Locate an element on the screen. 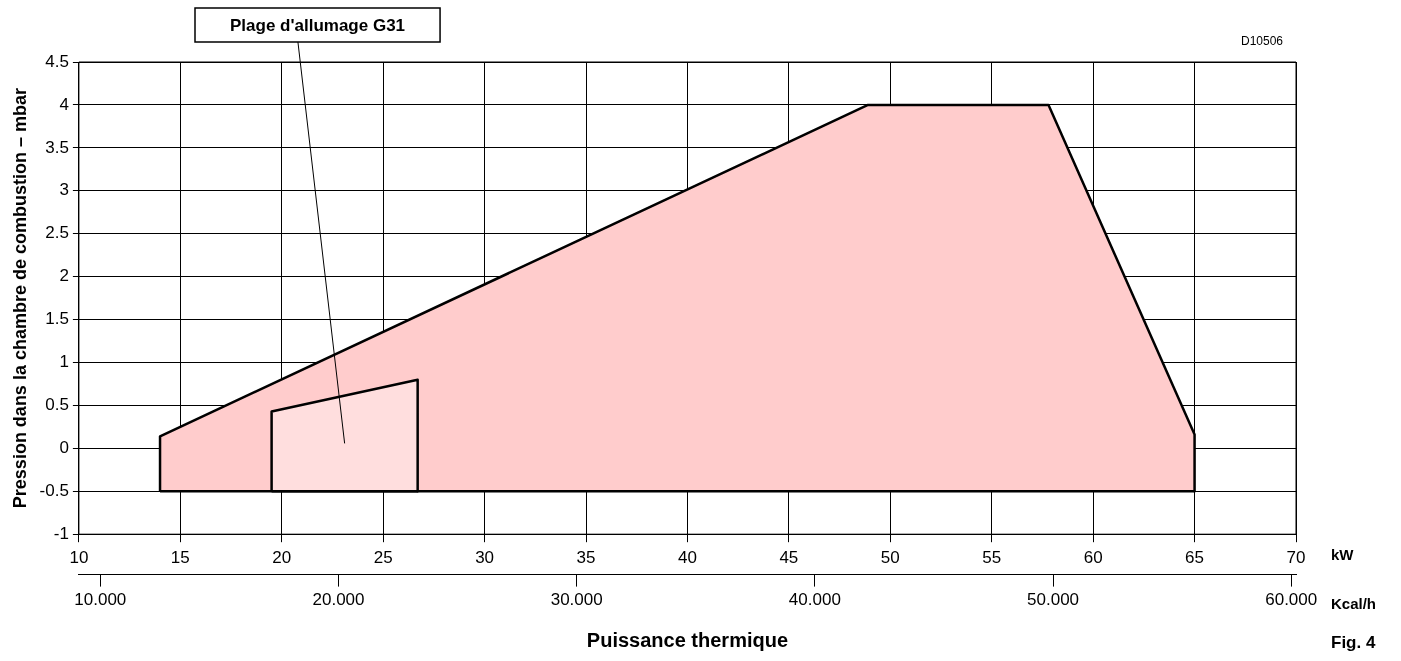  x-tick-label: 10 is located at coordinates (79, 558).